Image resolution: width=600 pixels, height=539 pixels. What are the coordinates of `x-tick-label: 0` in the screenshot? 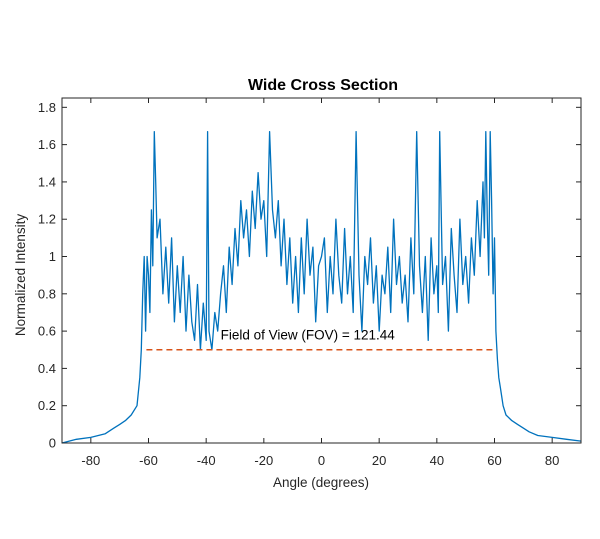 It's located at (321, 460).